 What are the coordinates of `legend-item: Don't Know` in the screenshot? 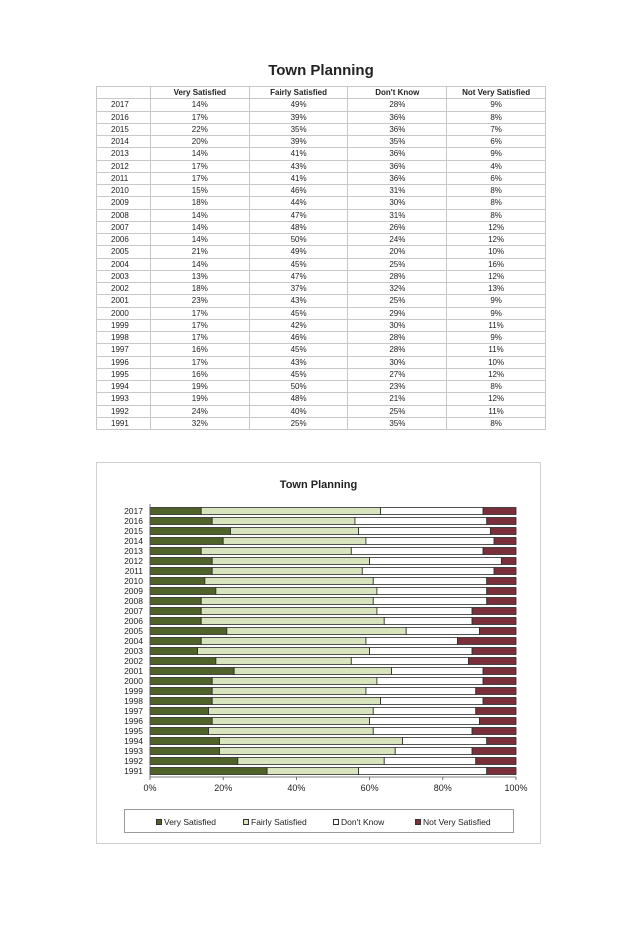 It's located at (358, 822).